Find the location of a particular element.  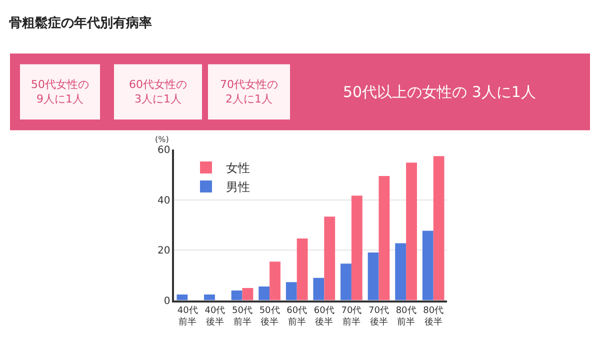

x-tick-label: 40代前半 is located at coordinates (187, 316).